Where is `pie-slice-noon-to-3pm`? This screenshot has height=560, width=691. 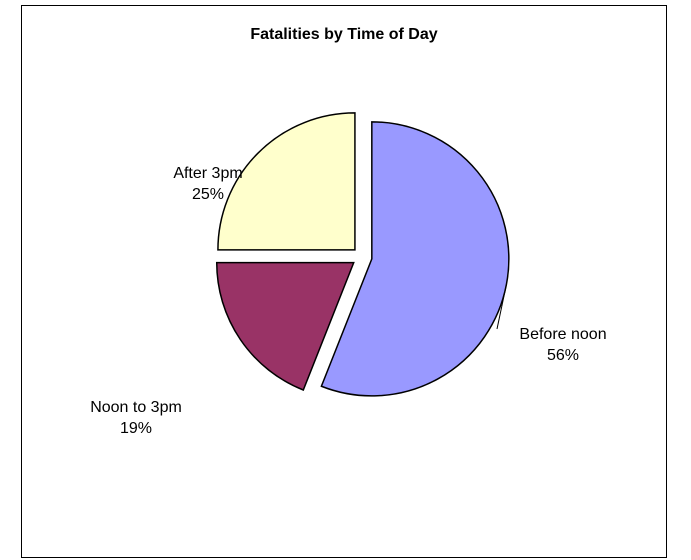 pie-slice-noon-to-3pm is located at coordinates (285, 326).